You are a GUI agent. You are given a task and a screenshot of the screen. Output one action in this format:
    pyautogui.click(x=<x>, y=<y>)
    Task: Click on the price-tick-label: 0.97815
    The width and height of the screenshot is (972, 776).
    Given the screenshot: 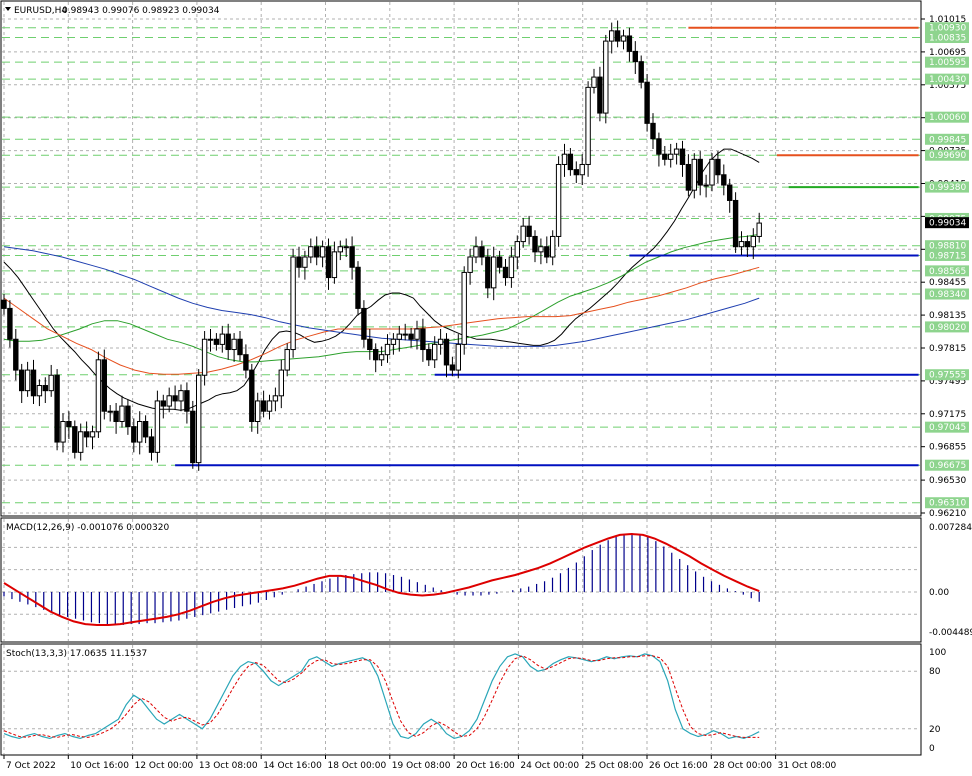 What is the action you would take?
    pyautogui.click(x=947, y=349)
    